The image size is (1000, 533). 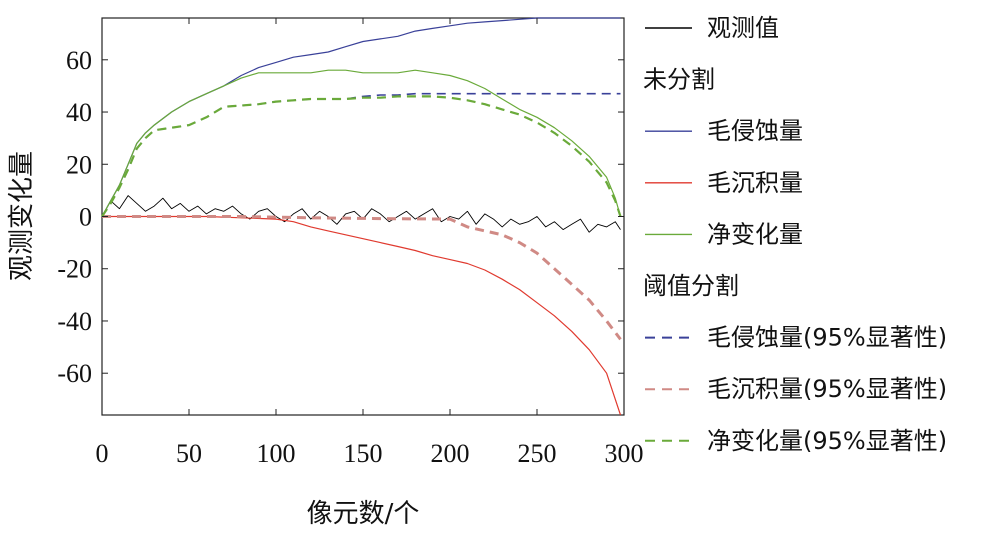 What do you see at coordinates (74, 321) in the screenshot?
I see `y-tick-label: -40` at bounding box center [74, 321].